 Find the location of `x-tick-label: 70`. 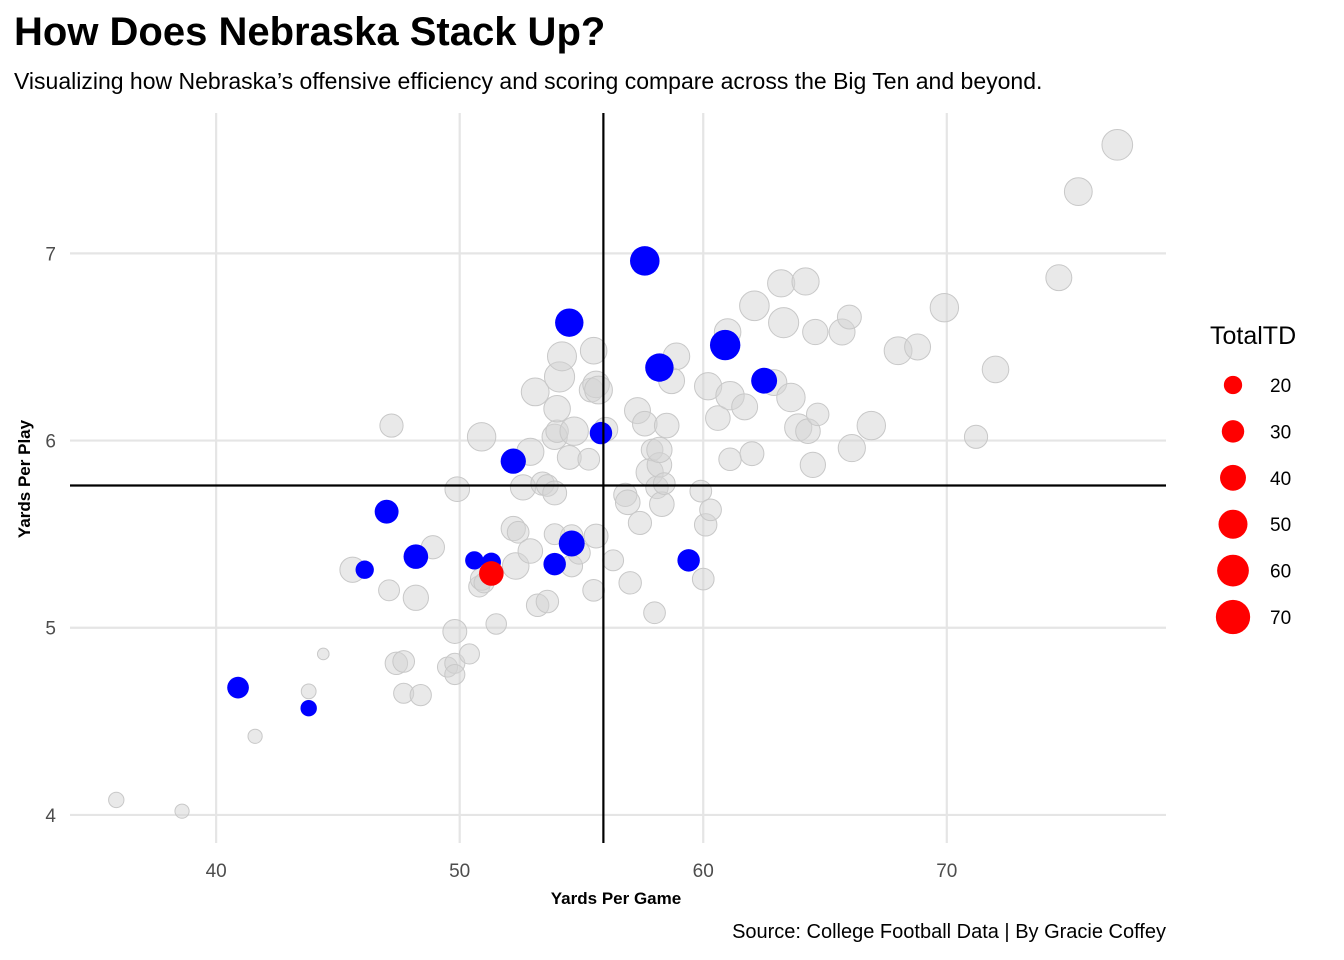

x-tick-label: 70 is located at coordinates (946, 871).